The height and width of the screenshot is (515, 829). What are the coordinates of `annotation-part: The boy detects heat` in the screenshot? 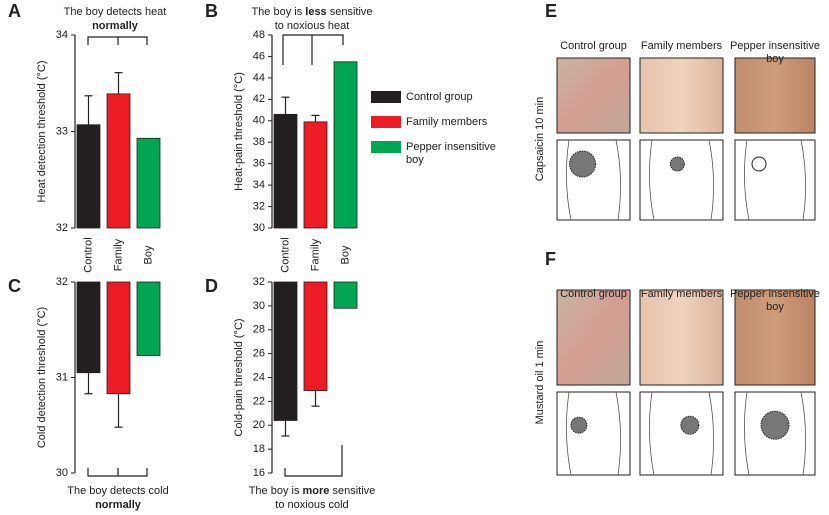 It's located at (115, 12).